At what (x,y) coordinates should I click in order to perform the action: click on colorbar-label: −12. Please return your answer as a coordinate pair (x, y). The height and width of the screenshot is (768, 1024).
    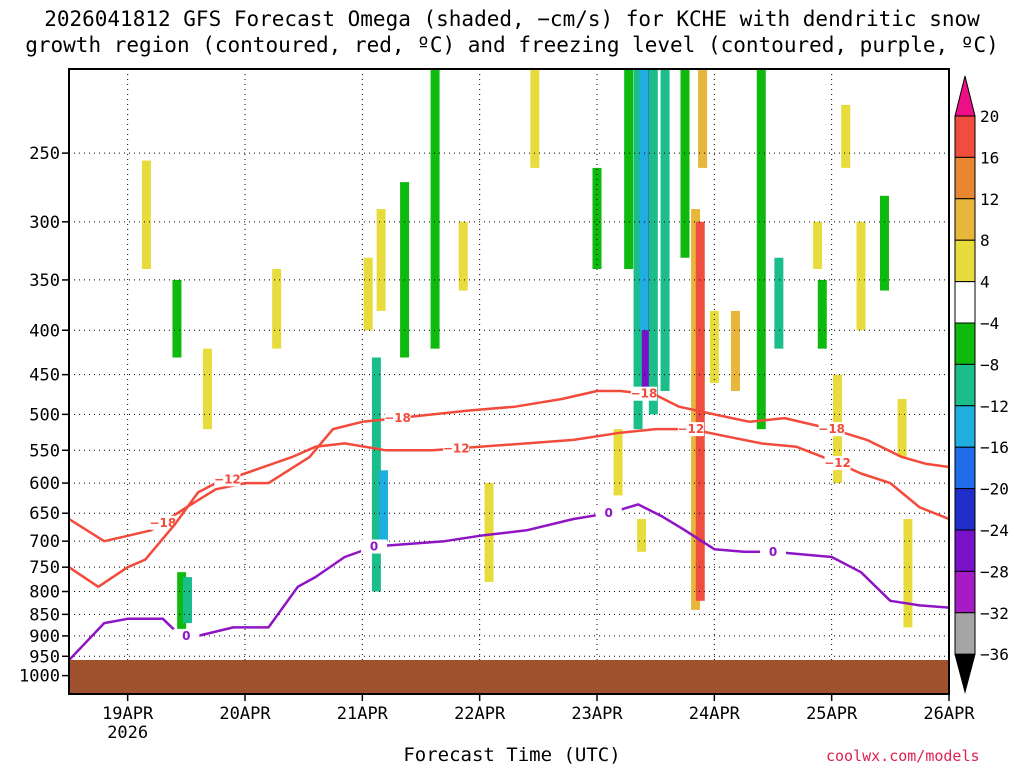
    Looking at the image, I should click on (994, 406).